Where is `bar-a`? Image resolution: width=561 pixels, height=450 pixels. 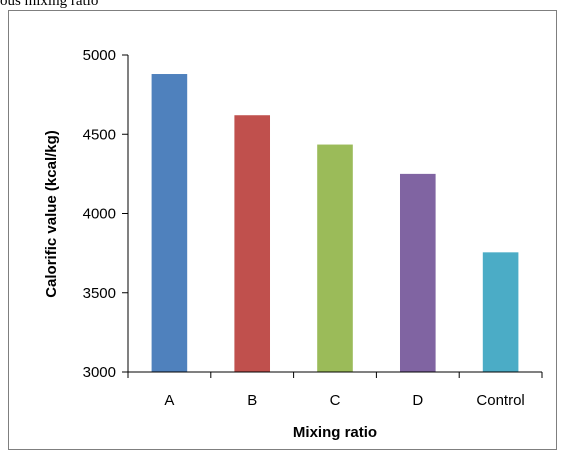 bar-a is located at coordinates (169, 223).